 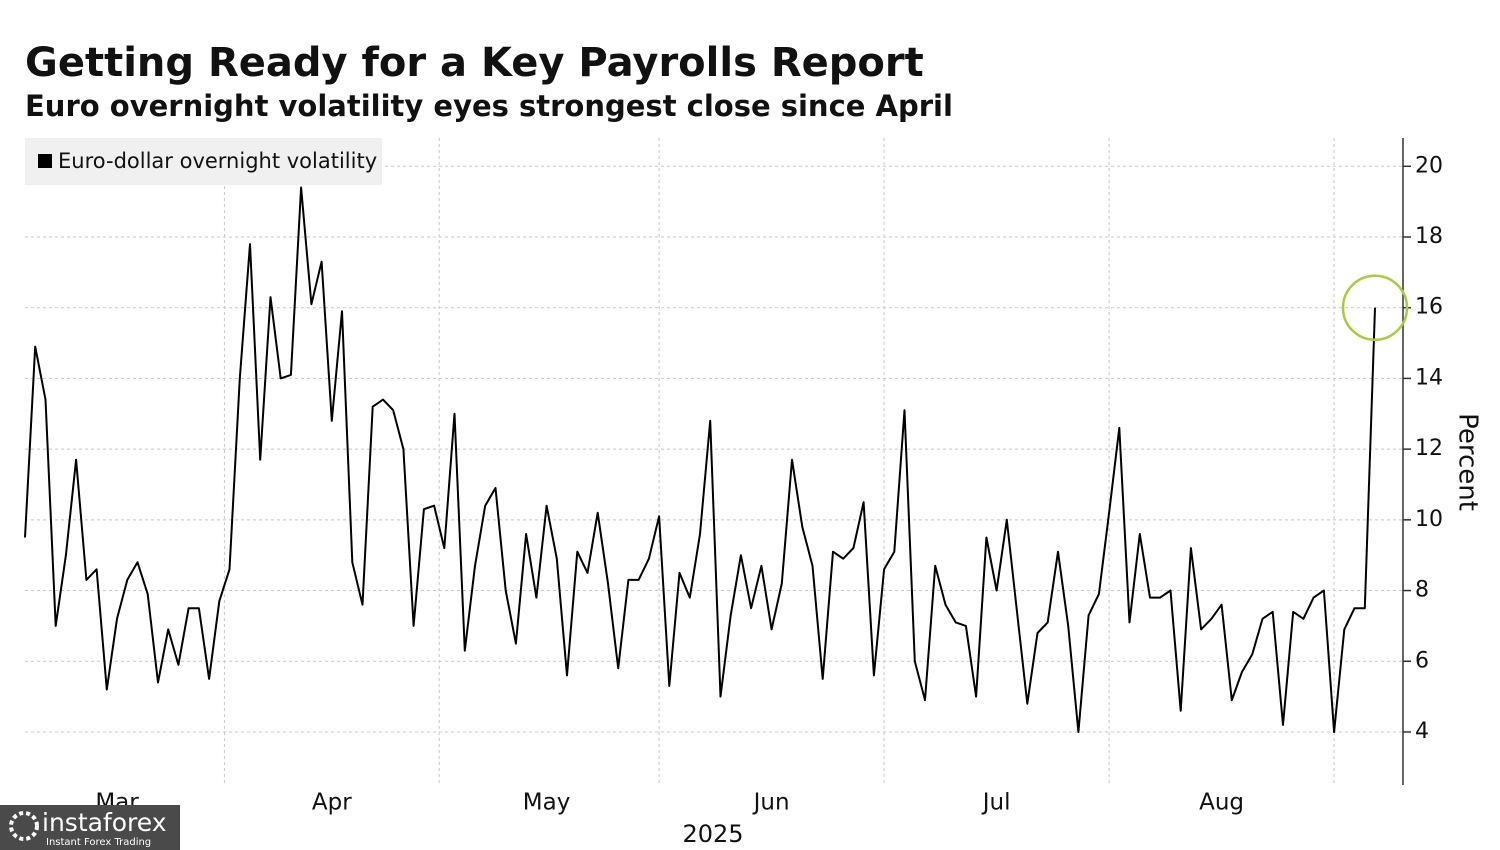 What do you see at coordinates (1422, 731) in the screenshot?
I see `y-tick-label: 4` at bounding box center [1422, 731].